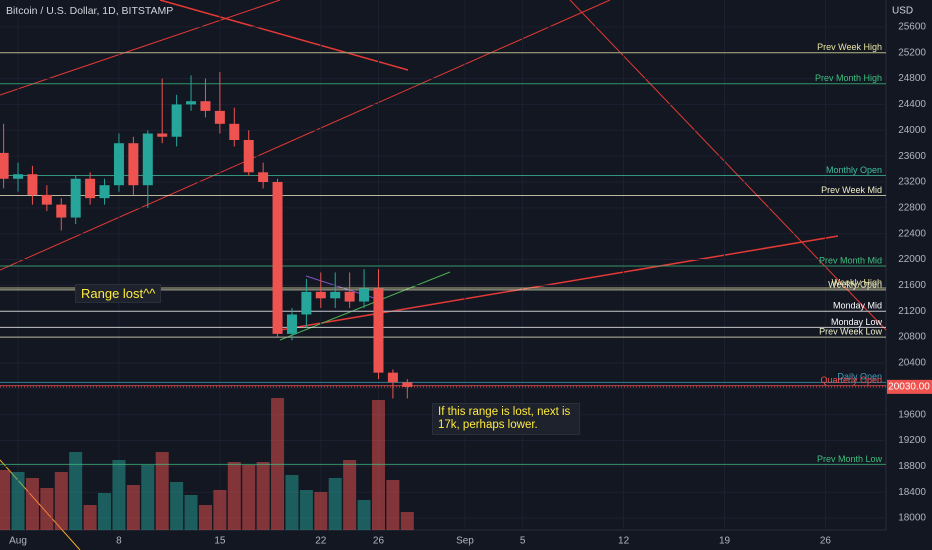 This screenshot has height=550, width=932. What do you see at coordinates (912, 440) in the screenshot?
I see `y-tick-label: 19200` at bounding box center [912, 440].